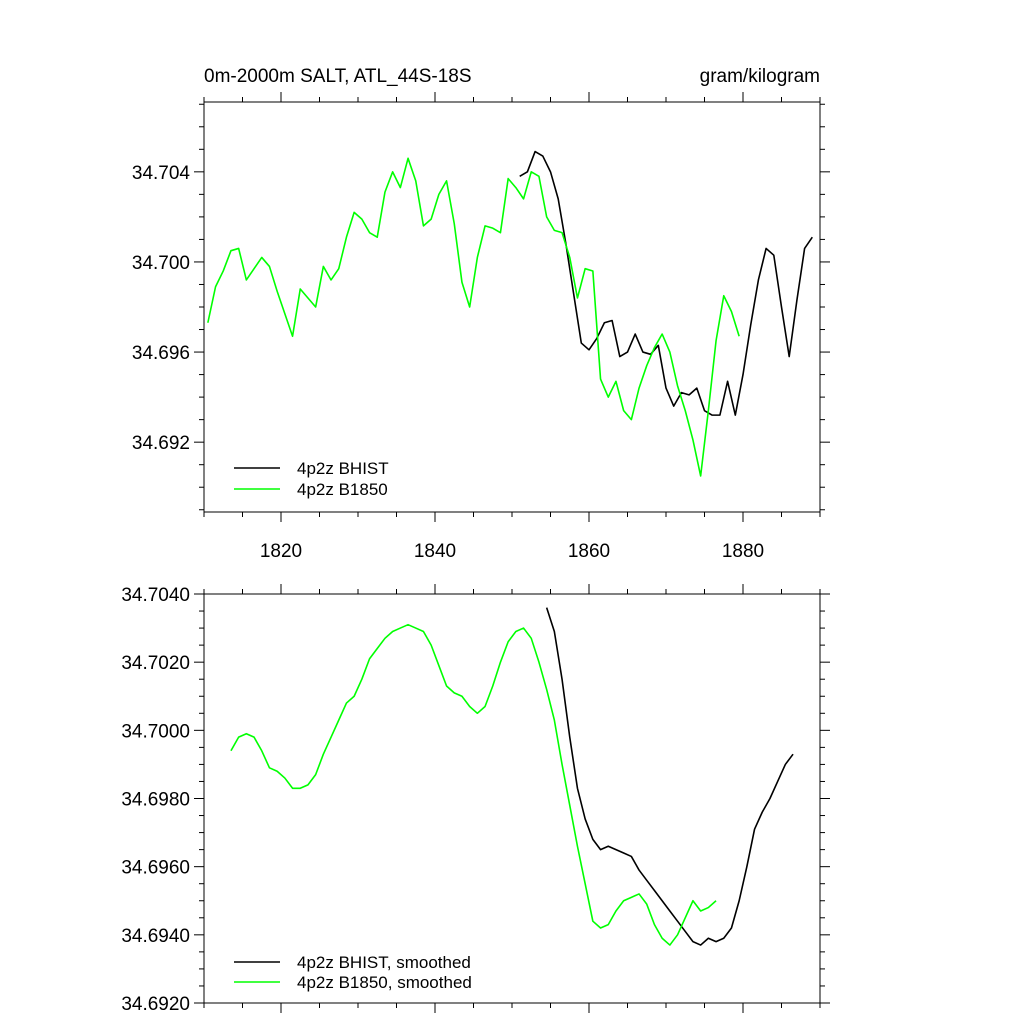 This screenshot has width=1024, height=1024. Describe the element at coordinates (384, 962) in the screenshot. I see `legend-label: 4p2z BHIST, smoothed` at that location.